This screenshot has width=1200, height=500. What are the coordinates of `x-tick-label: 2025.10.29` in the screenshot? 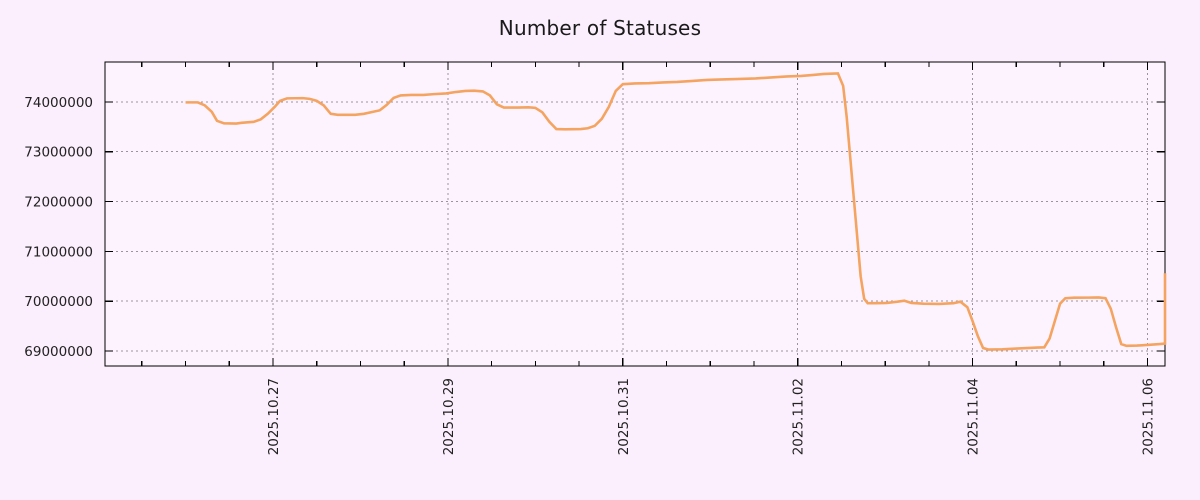 It's located at (449, 416).